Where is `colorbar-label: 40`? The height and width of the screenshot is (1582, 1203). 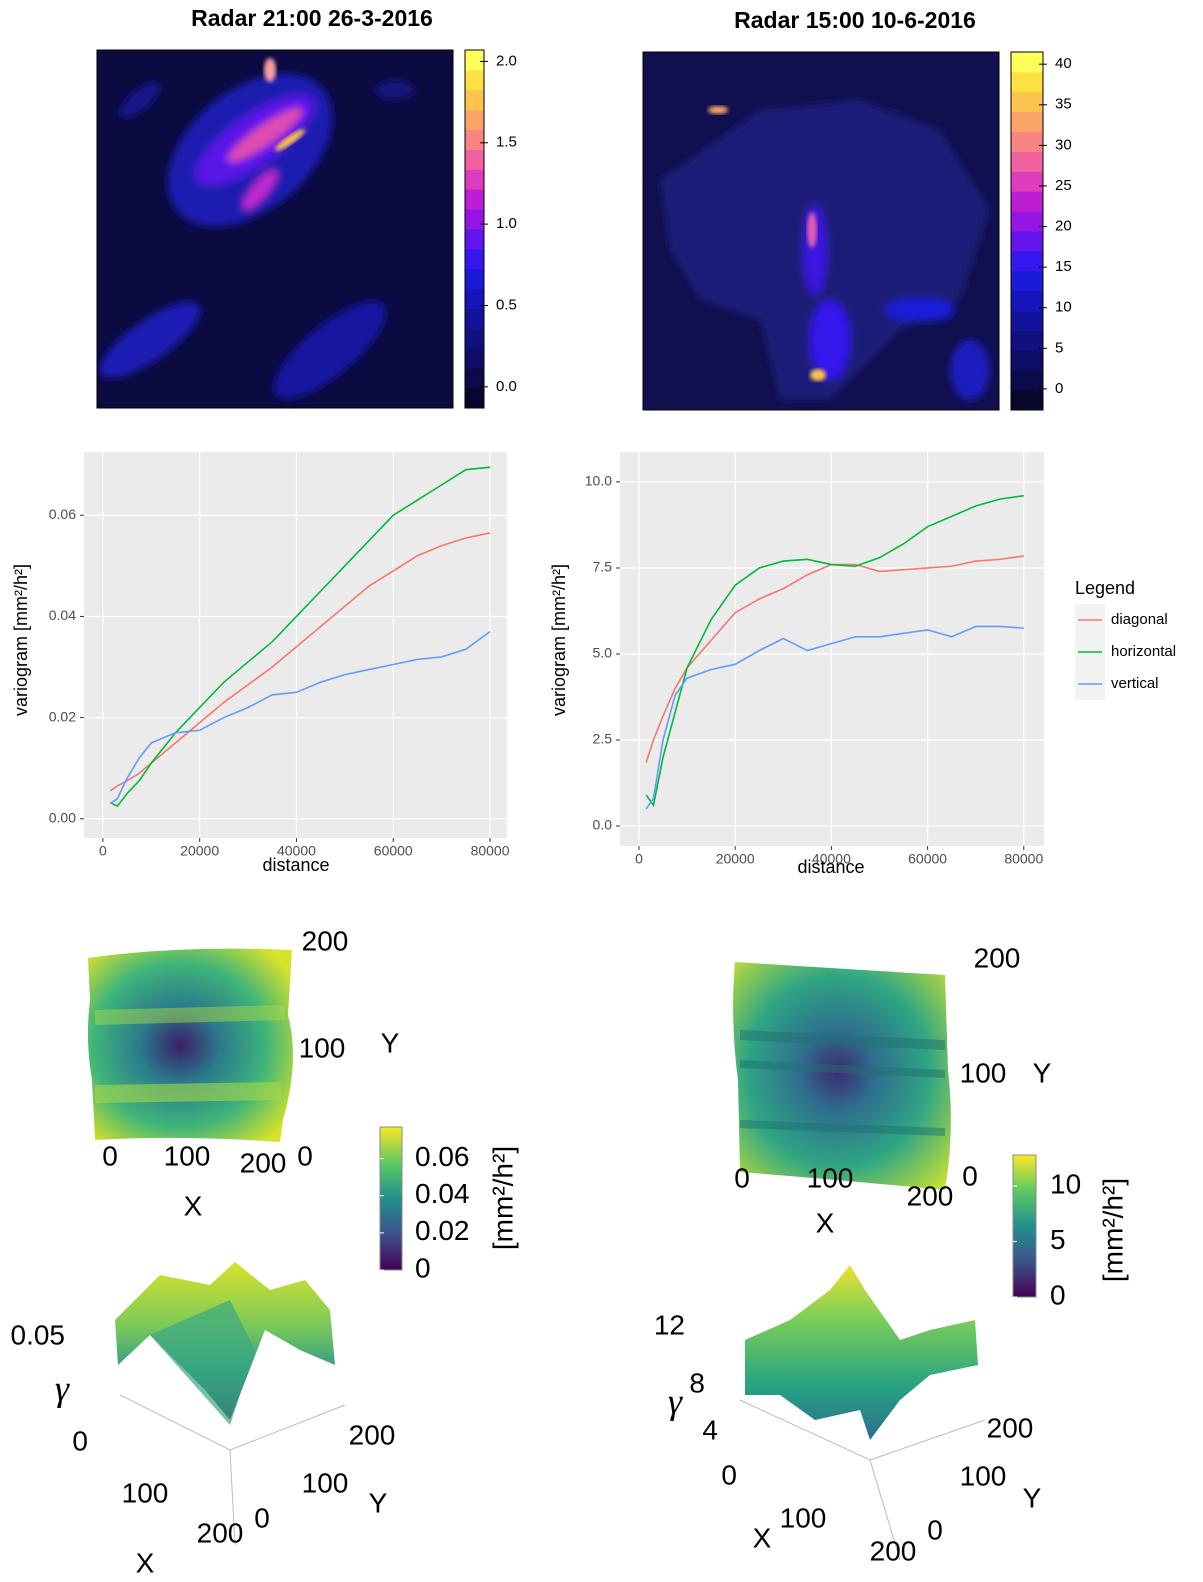
colorbar-label: 40 is located at coordinates (1063, 63).